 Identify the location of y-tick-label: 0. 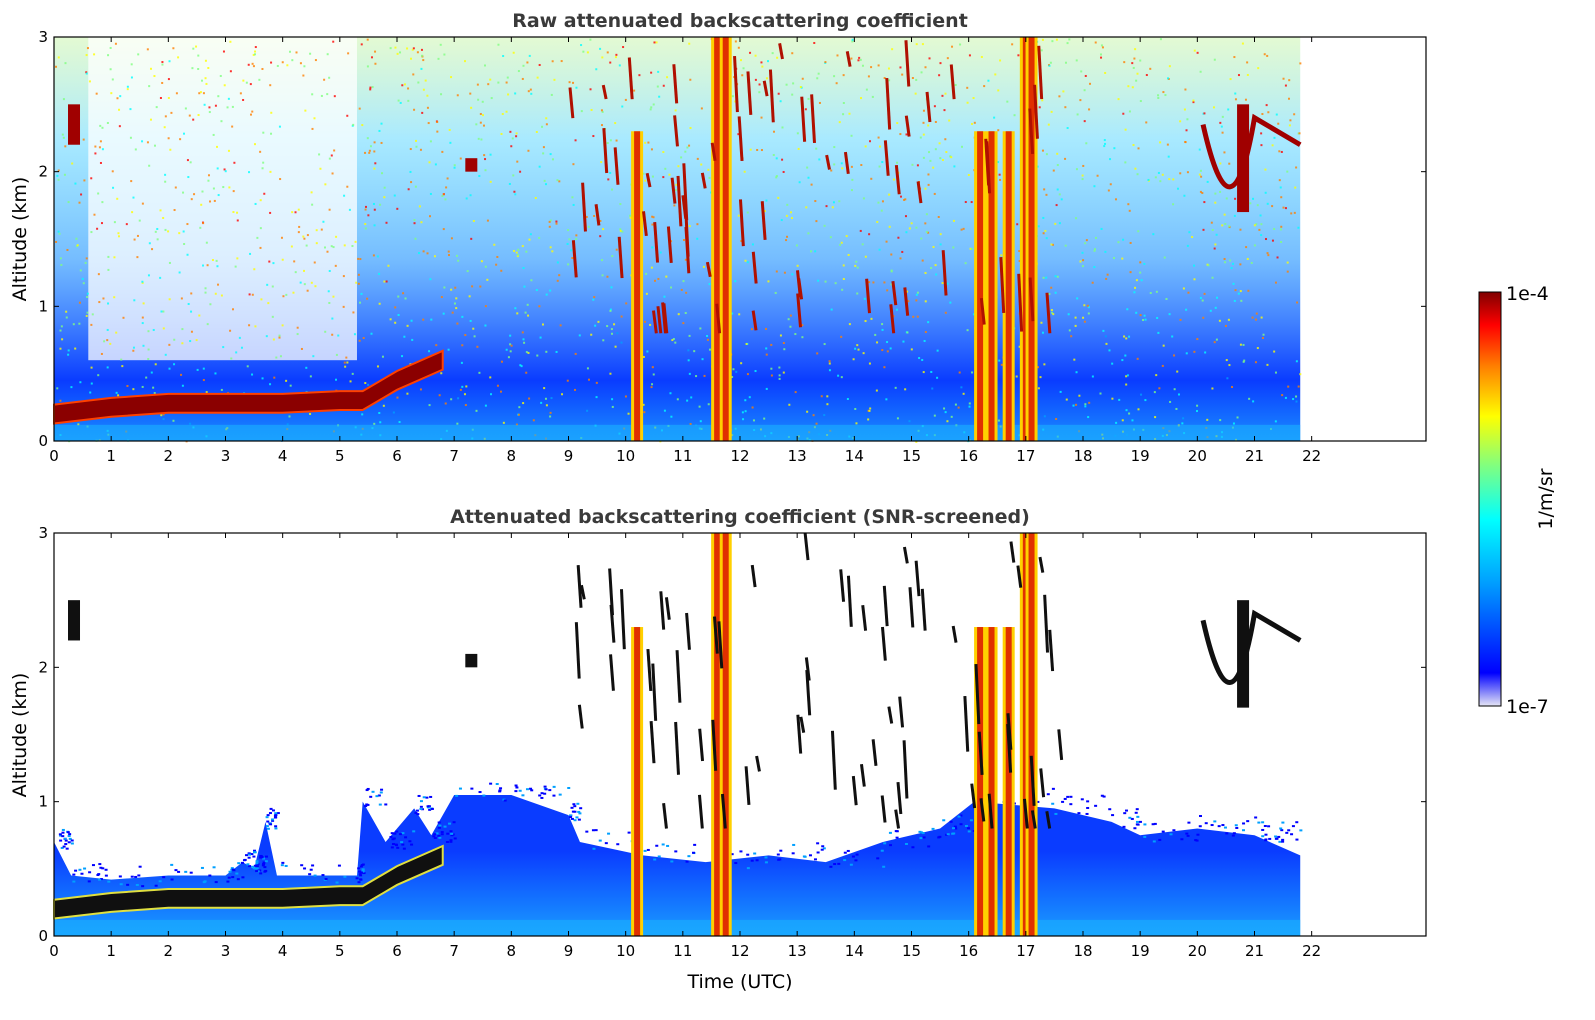
(43, 441).